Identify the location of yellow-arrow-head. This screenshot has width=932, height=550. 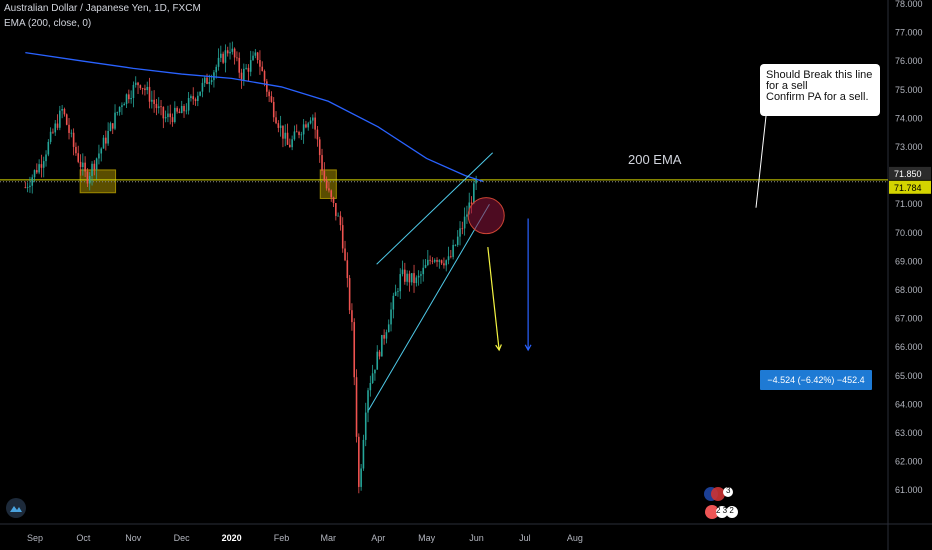
(498, 348).